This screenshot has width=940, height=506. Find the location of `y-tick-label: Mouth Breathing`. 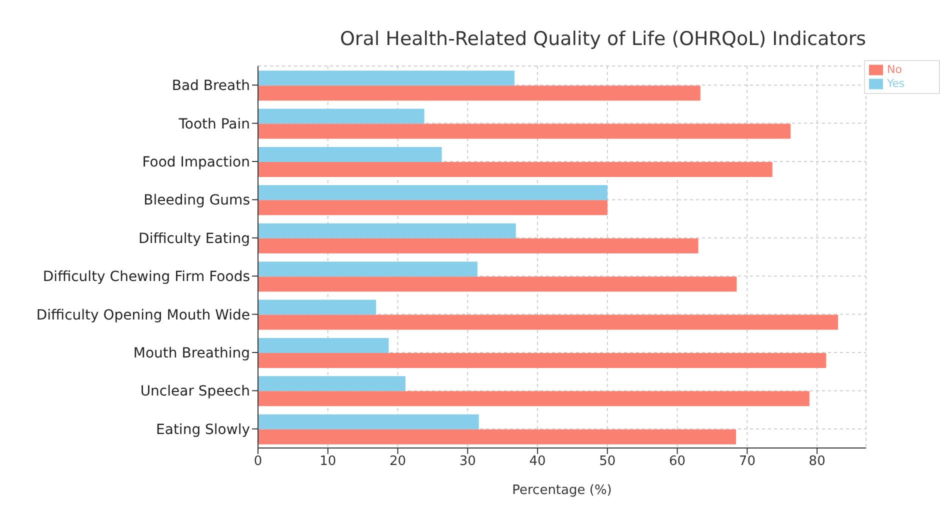

y-tick-label: Mouth Breathing is located at coordinates (191, 353).